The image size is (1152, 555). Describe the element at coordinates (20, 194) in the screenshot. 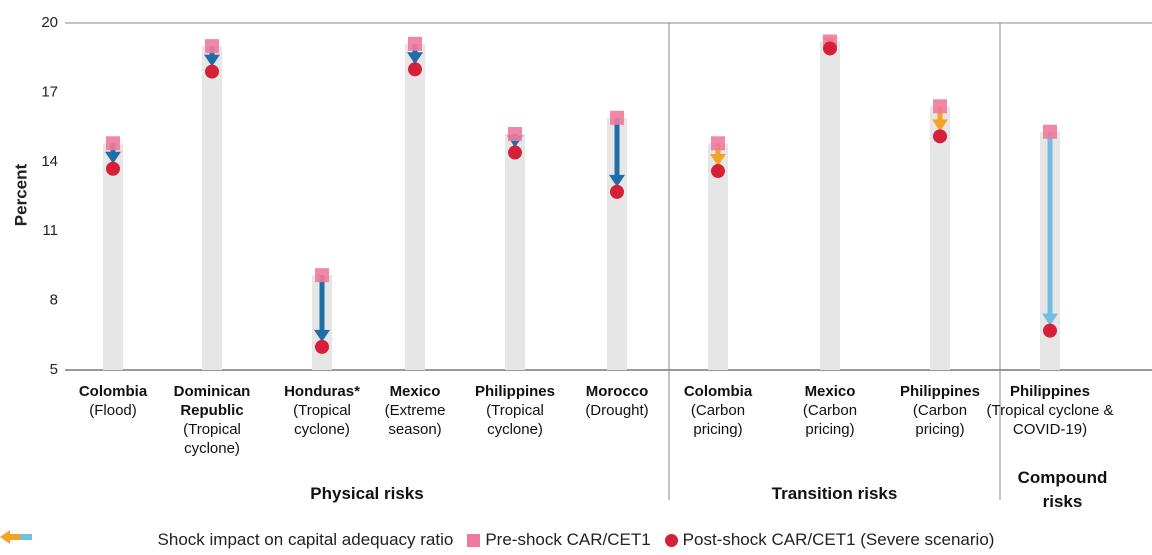

I see `y-axis-label: Percent` at that location.